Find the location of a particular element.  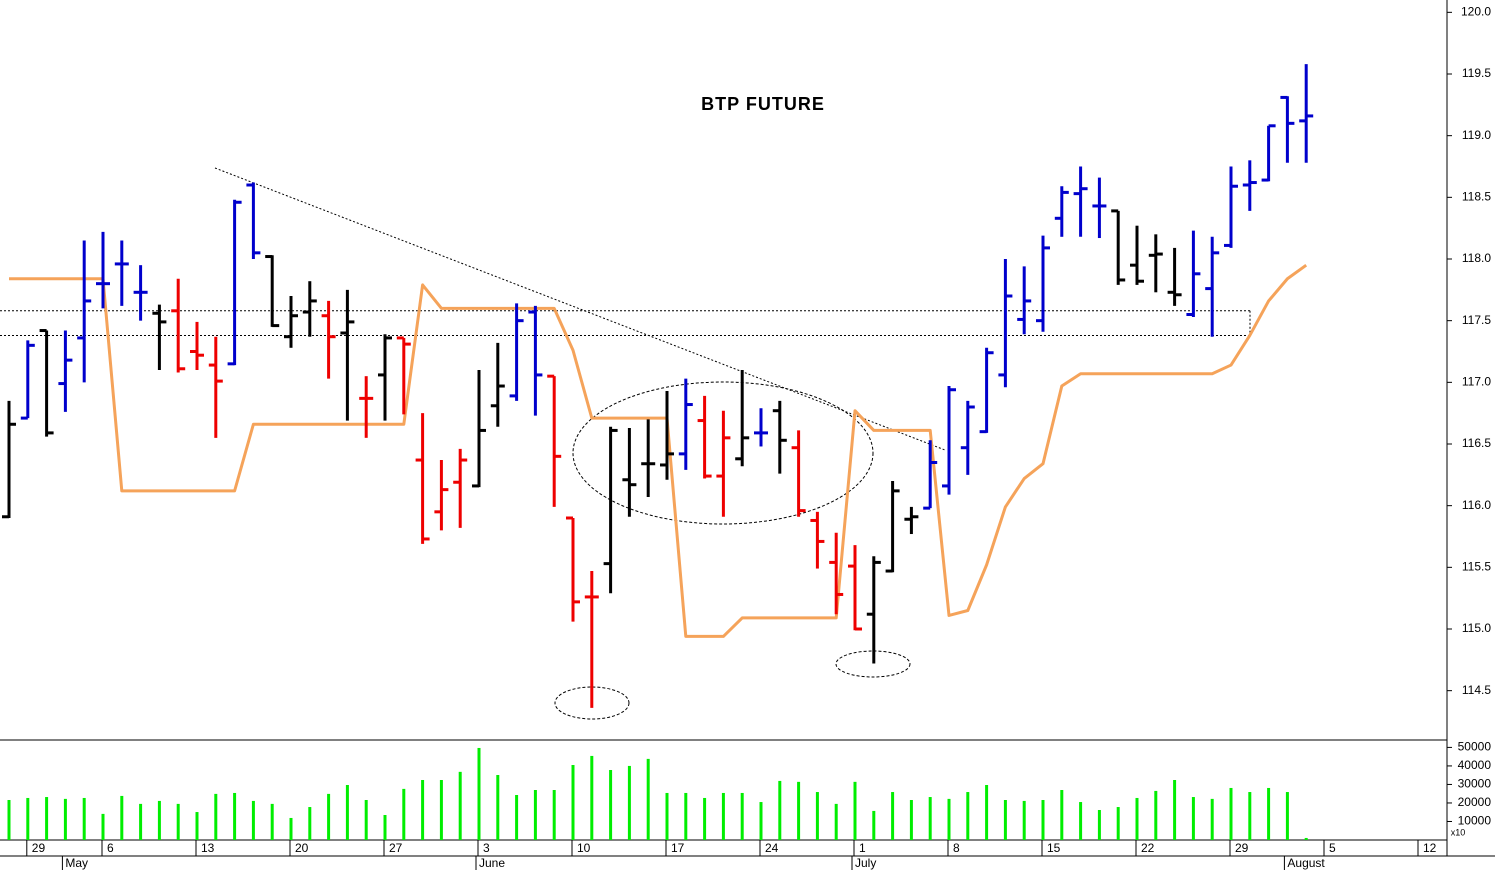

x-tick-label: 27 is located at coordinates (396, 848).